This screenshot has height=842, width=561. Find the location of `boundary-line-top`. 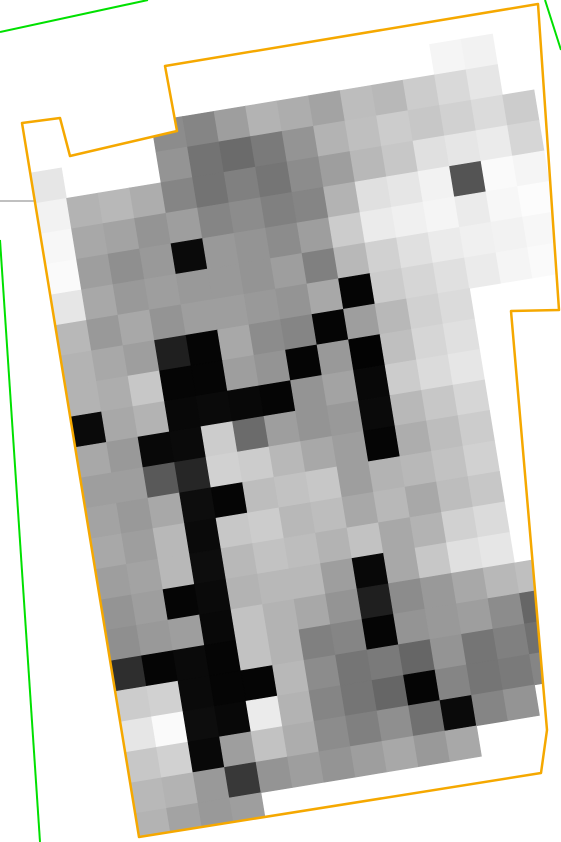

boundary-line-top is located at coordinates (74, 16).